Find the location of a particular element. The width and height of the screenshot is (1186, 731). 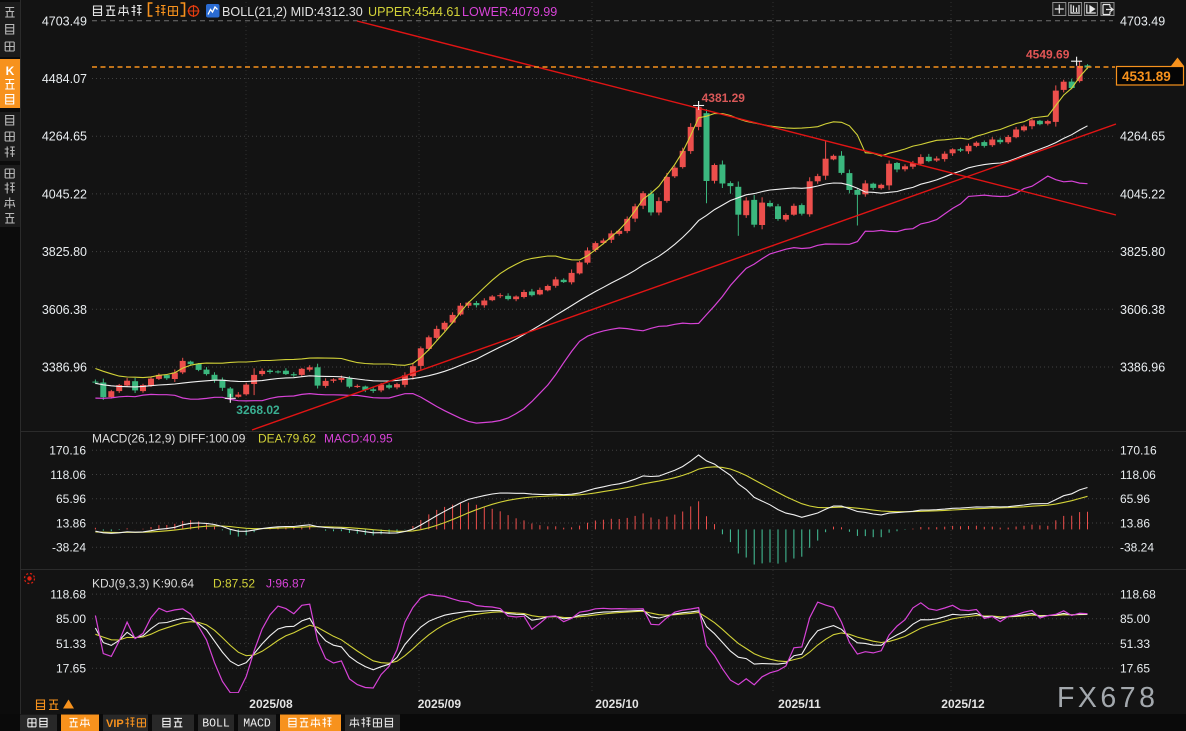

svg-text: 4549.69 is located at coordinates (1048, 55).